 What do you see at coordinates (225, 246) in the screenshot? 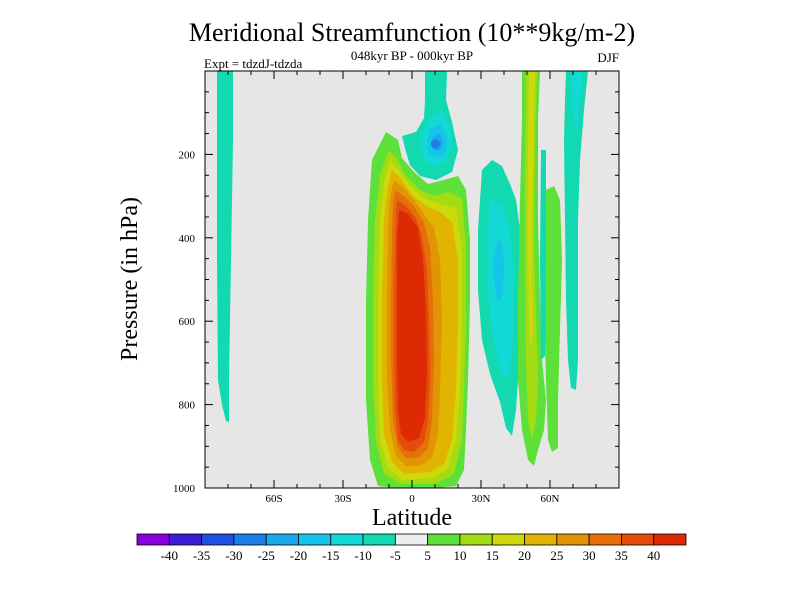
I see `contour-sh-neg-band` at bounding box center [225, 246].